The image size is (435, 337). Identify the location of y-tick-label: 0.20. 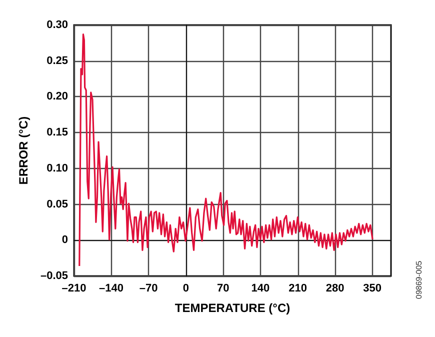
(57, 96).